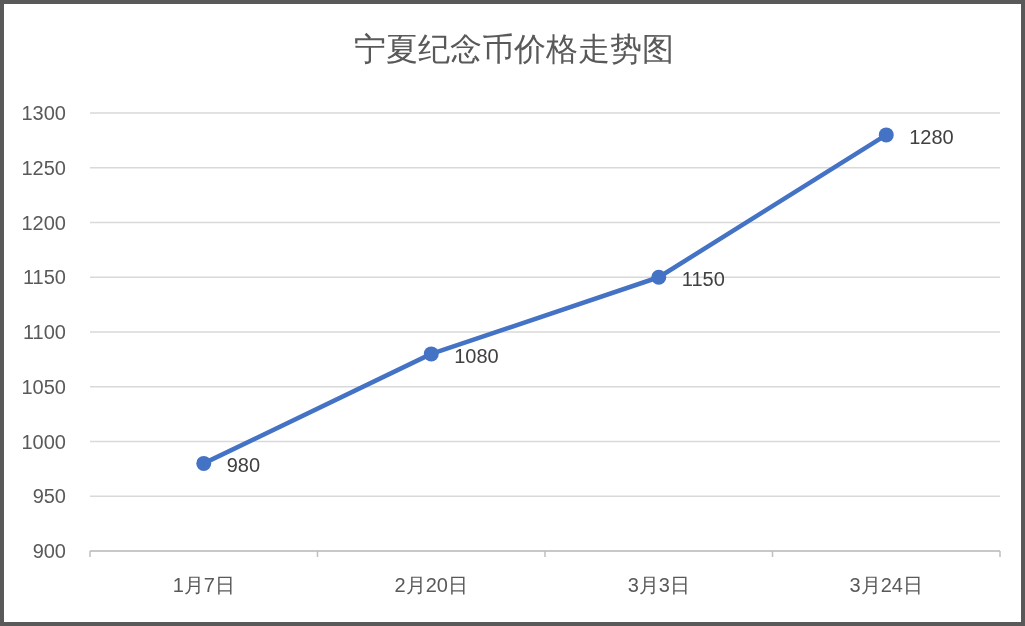 This screenshot has width=1025, height=626. Describe the element at coordinates (43, 441) in the screenshot. I see `ytick: 1000` at that location.